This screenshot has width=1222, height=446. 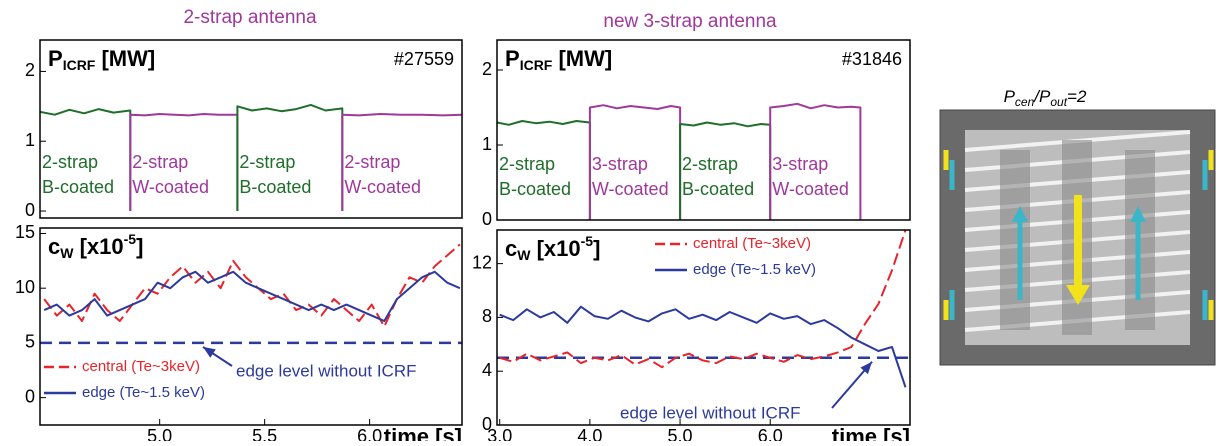 What do you see at coordinates (250, 17) in the screenshot?
I see `panel-heading: 2-strap antenna` at bounding box center [250, 17].